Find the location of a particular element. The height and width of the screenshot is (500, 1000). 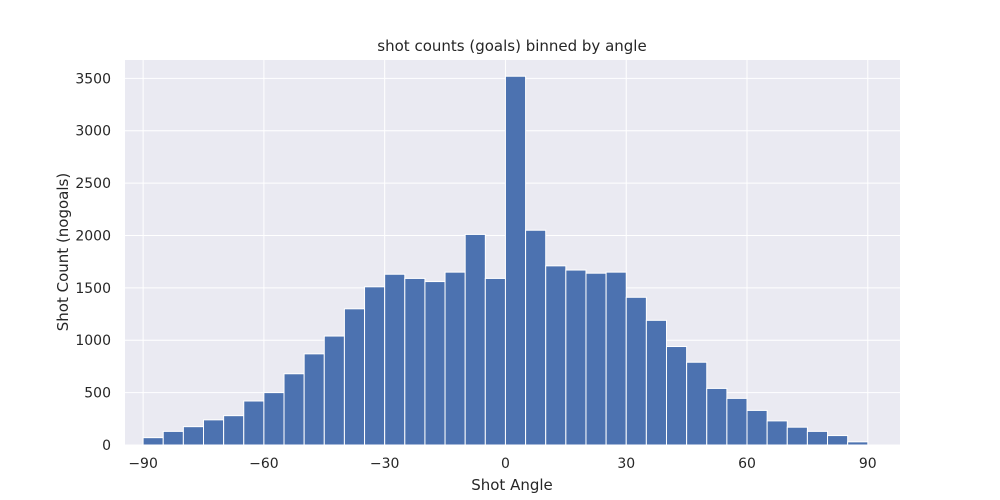

y-tick-label: 1000 is located at coordinates (93, 341).